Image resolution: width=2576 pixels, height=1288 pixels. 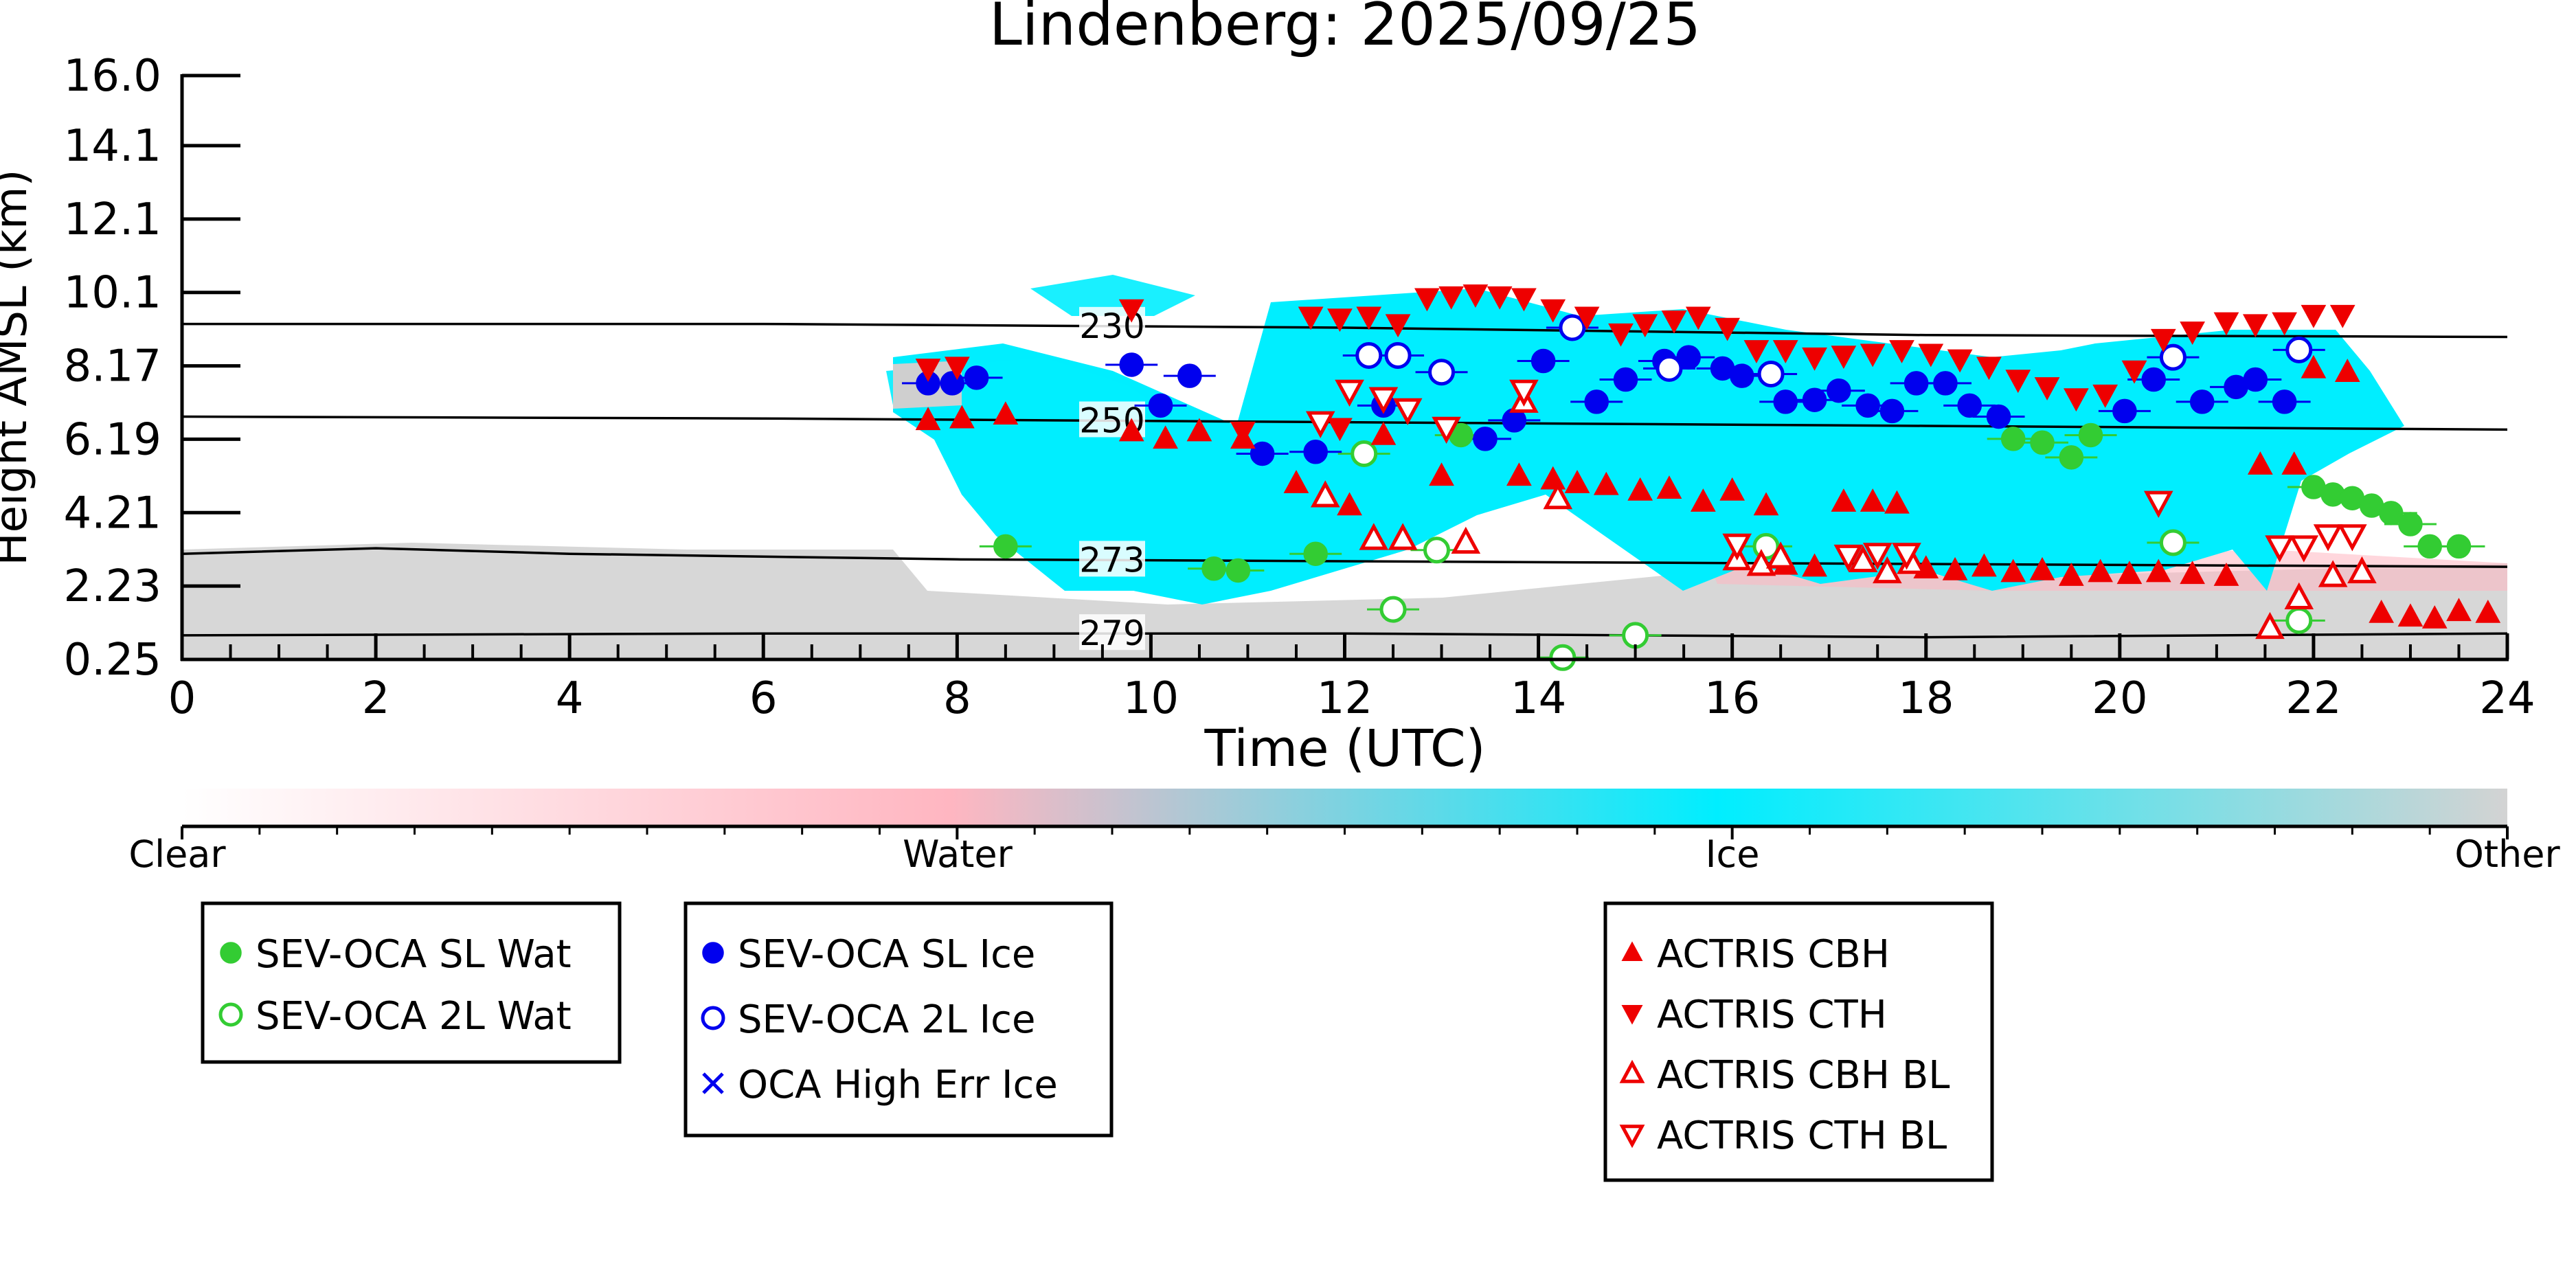 What do you see at coordinates (113, 586) in the screenshot?
I see `y-tick-label: 2.23` at bounding box center [113, 586].